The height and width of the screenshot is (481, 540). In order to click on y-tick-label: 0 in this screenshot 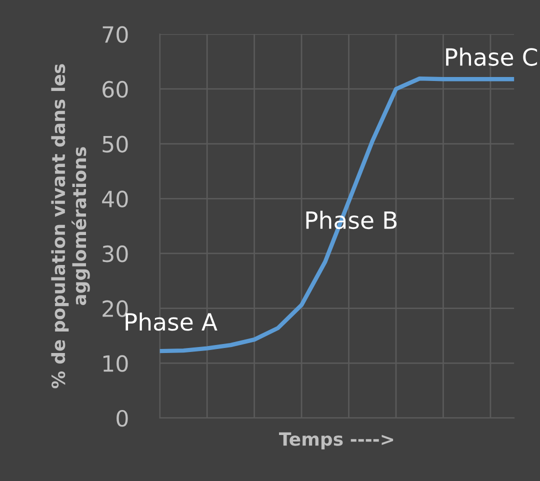, I will do `click(122, 418)`.